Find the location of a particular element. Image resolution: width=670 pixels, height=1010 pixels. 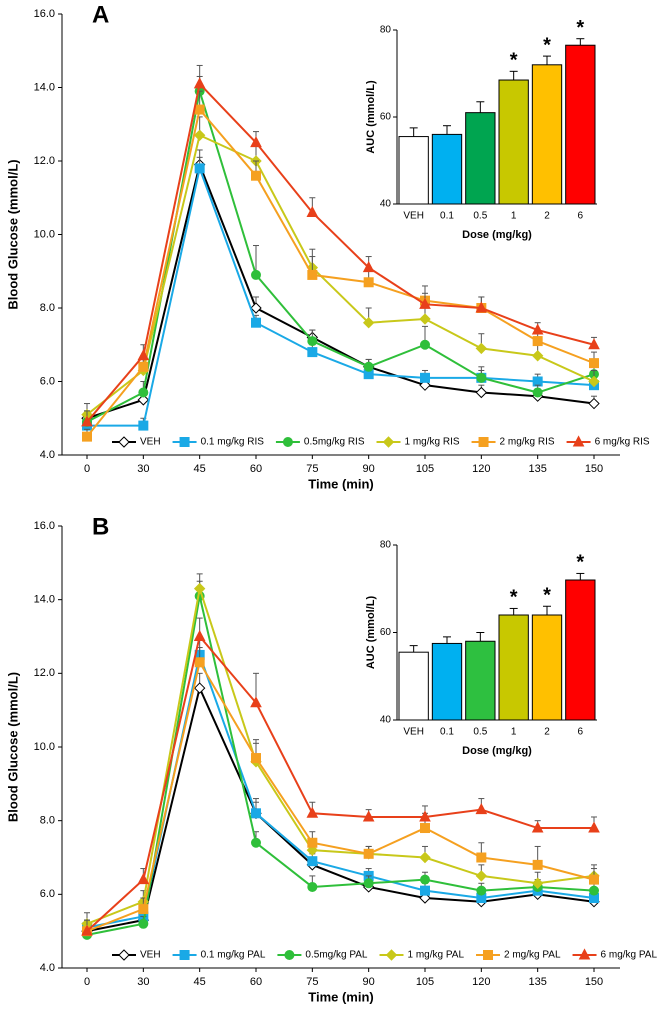

legend-label: VEH is located at coordinates (150, 442).